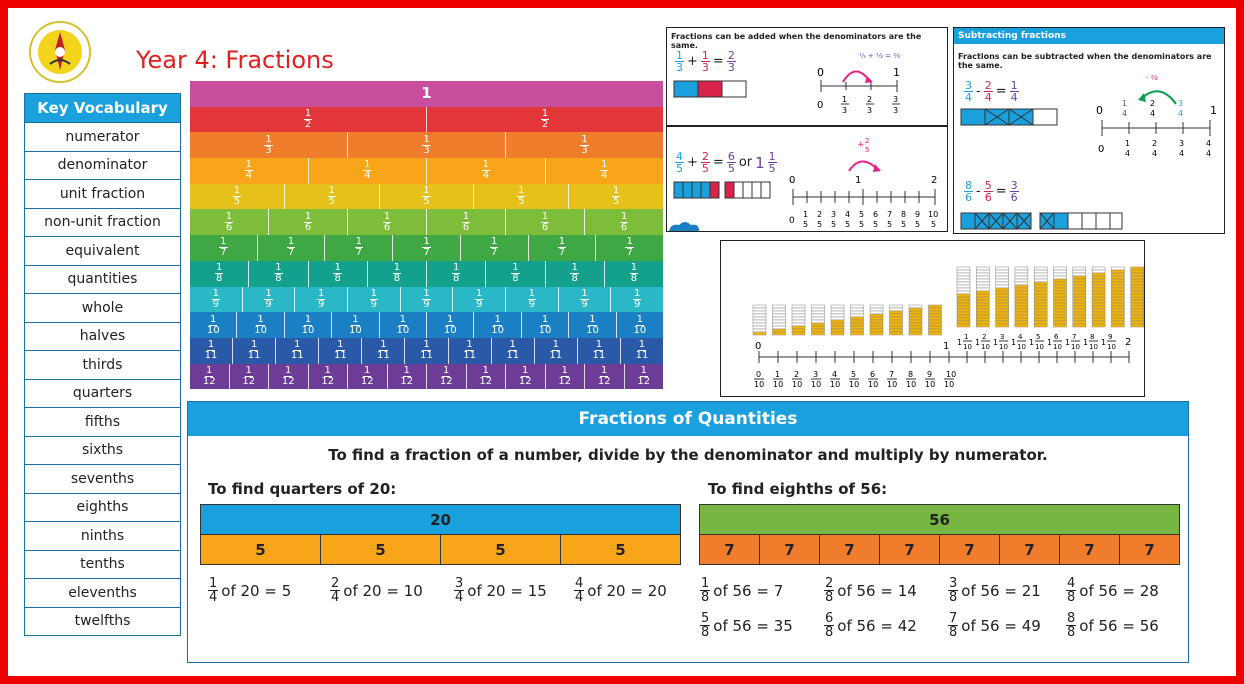 This screenshot has width=1244, height=684. I want to click on improper-bar-model, so click(722, 190).